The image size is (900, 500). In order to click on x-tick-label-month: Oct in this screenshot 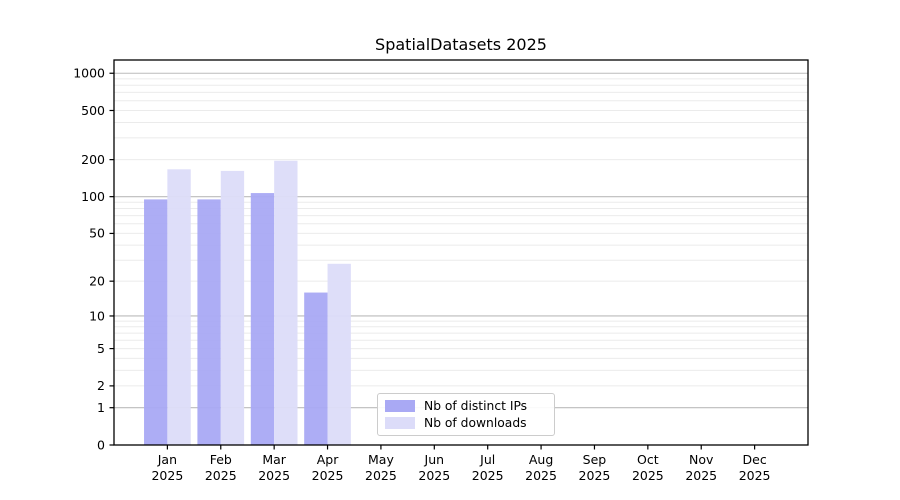, I will do `click(648, 459)`.